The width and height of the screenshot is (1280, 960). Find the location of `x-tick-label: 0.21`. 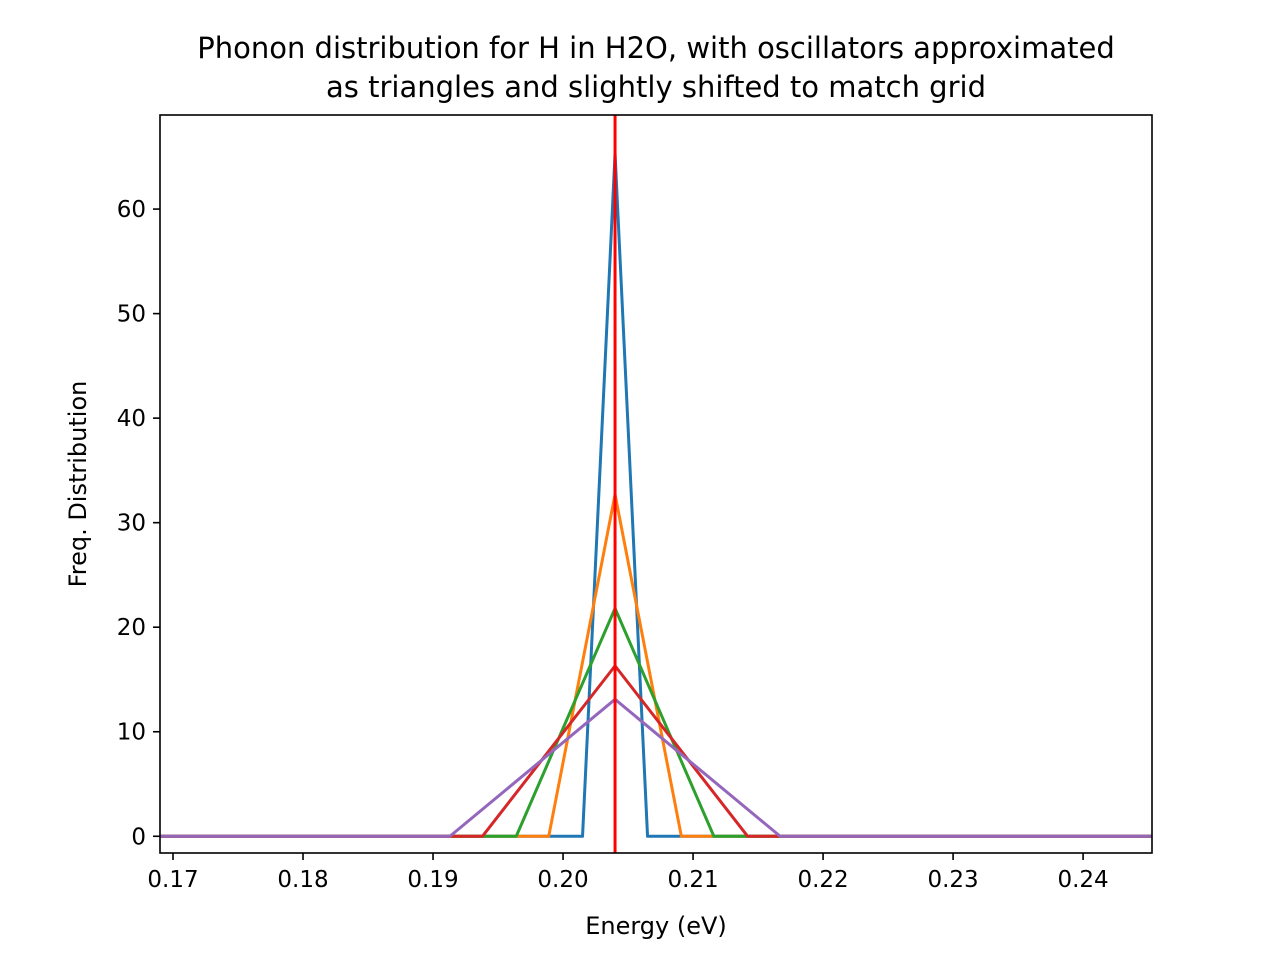

x-tick-label: 0.21 is located at coordinates (692, 880).